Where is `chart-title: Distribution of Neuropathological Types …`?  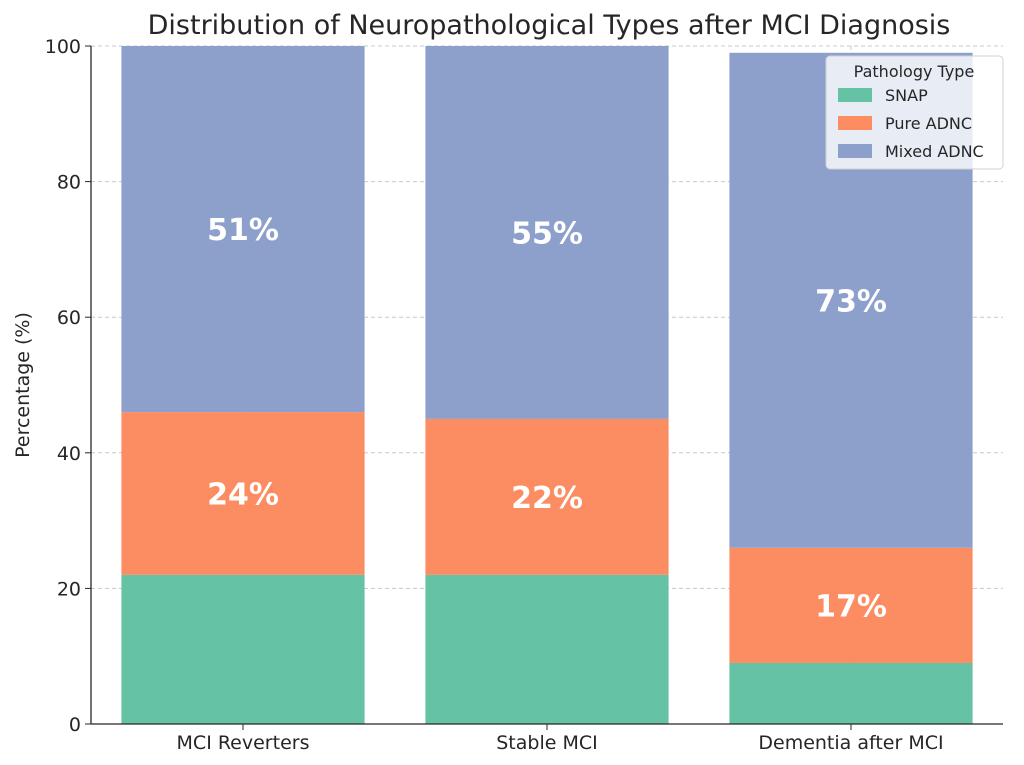
chart-title: Distribution of Neuropathological Types … is located at coordinates (549, 25).